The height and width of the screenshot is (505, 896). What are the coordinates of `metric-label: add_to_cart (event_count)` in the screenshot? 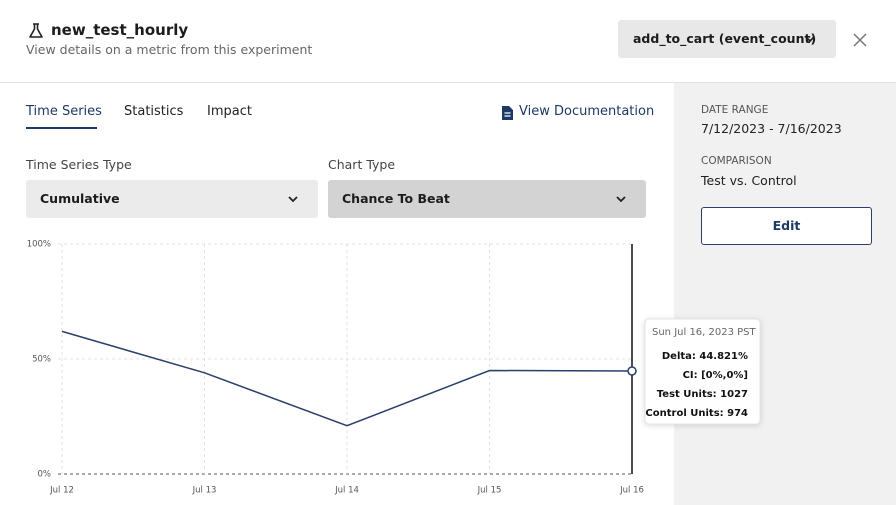 It's located at (725, 38).